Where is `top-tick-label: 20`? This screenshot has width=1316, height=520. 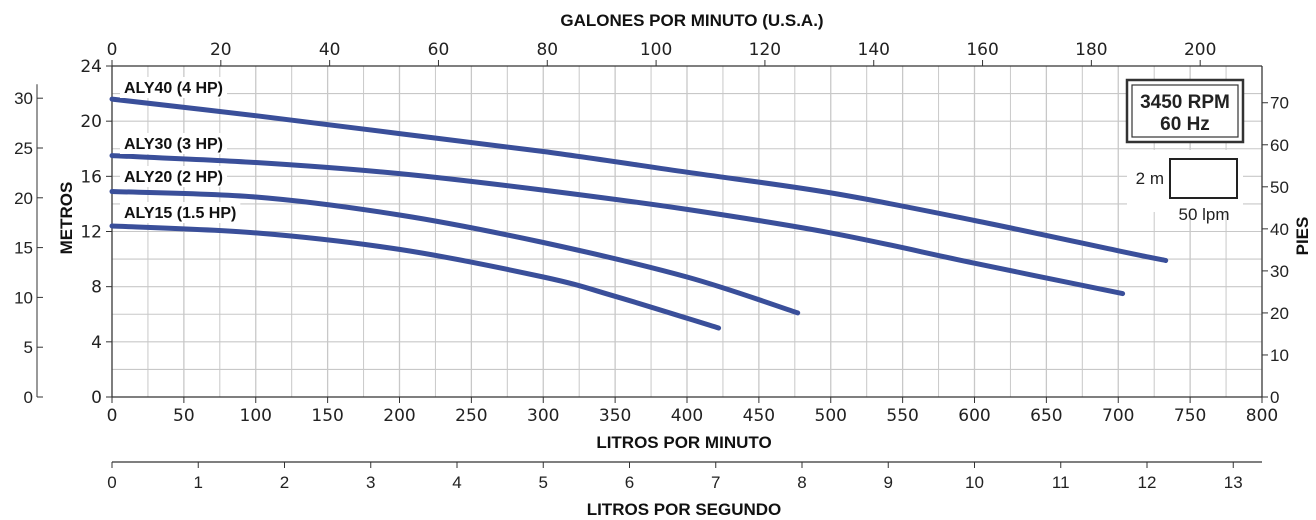
top-tick-label: 20 is located at coordinates (221, 50).